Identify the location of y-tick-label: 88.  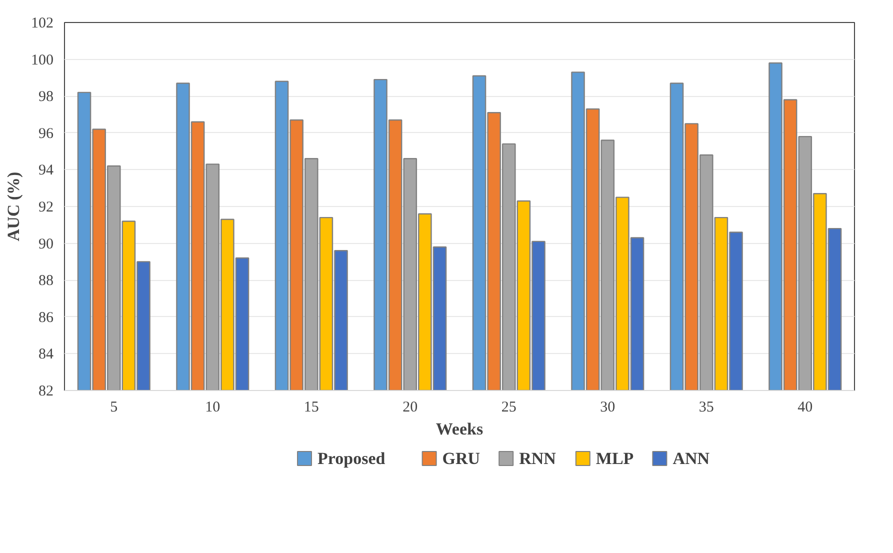
(46, 281).